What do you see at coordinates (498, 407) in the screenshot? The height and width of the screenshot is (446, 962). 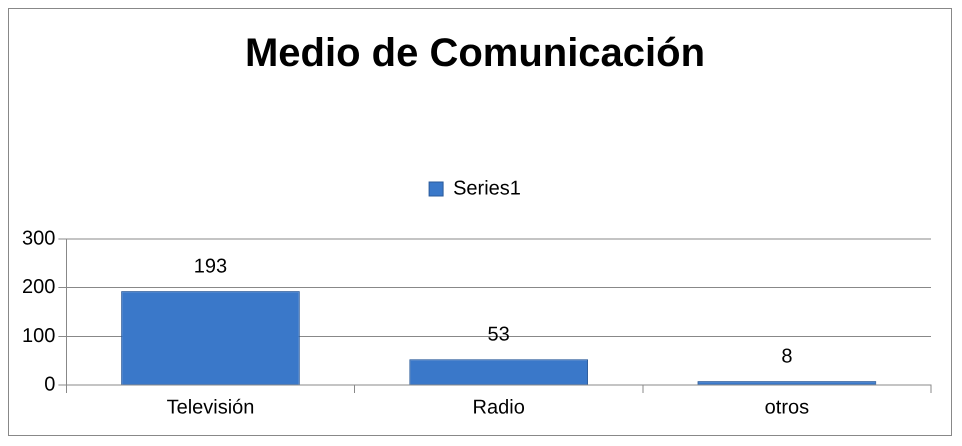 I see `x-tick-label: Radio` at bounding box center [498, 407].